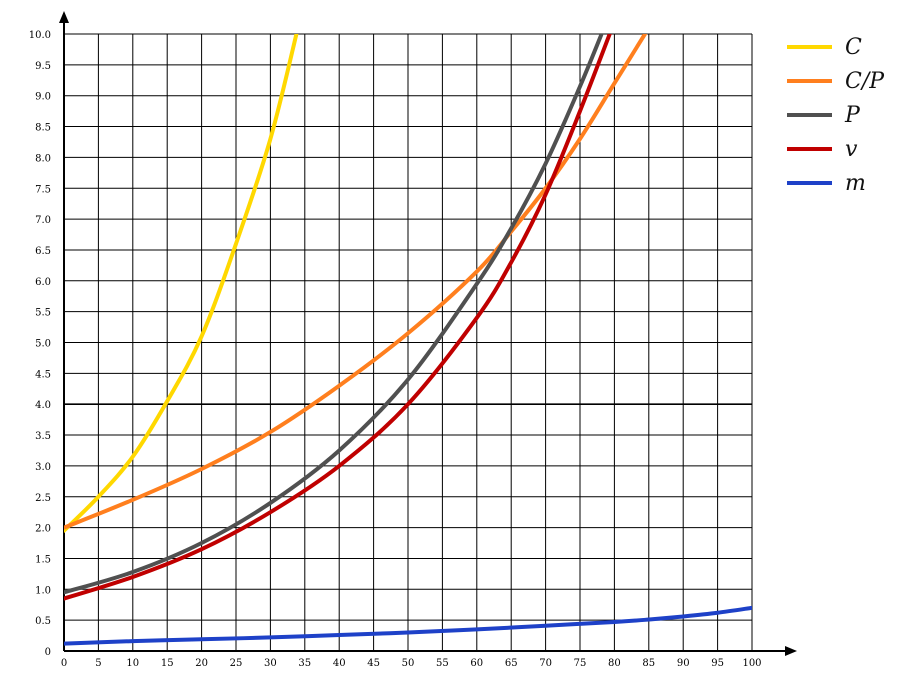 This screenshot has width=909, height=699. I want to click on y-tick-label: 0.5, so click(43, 621).